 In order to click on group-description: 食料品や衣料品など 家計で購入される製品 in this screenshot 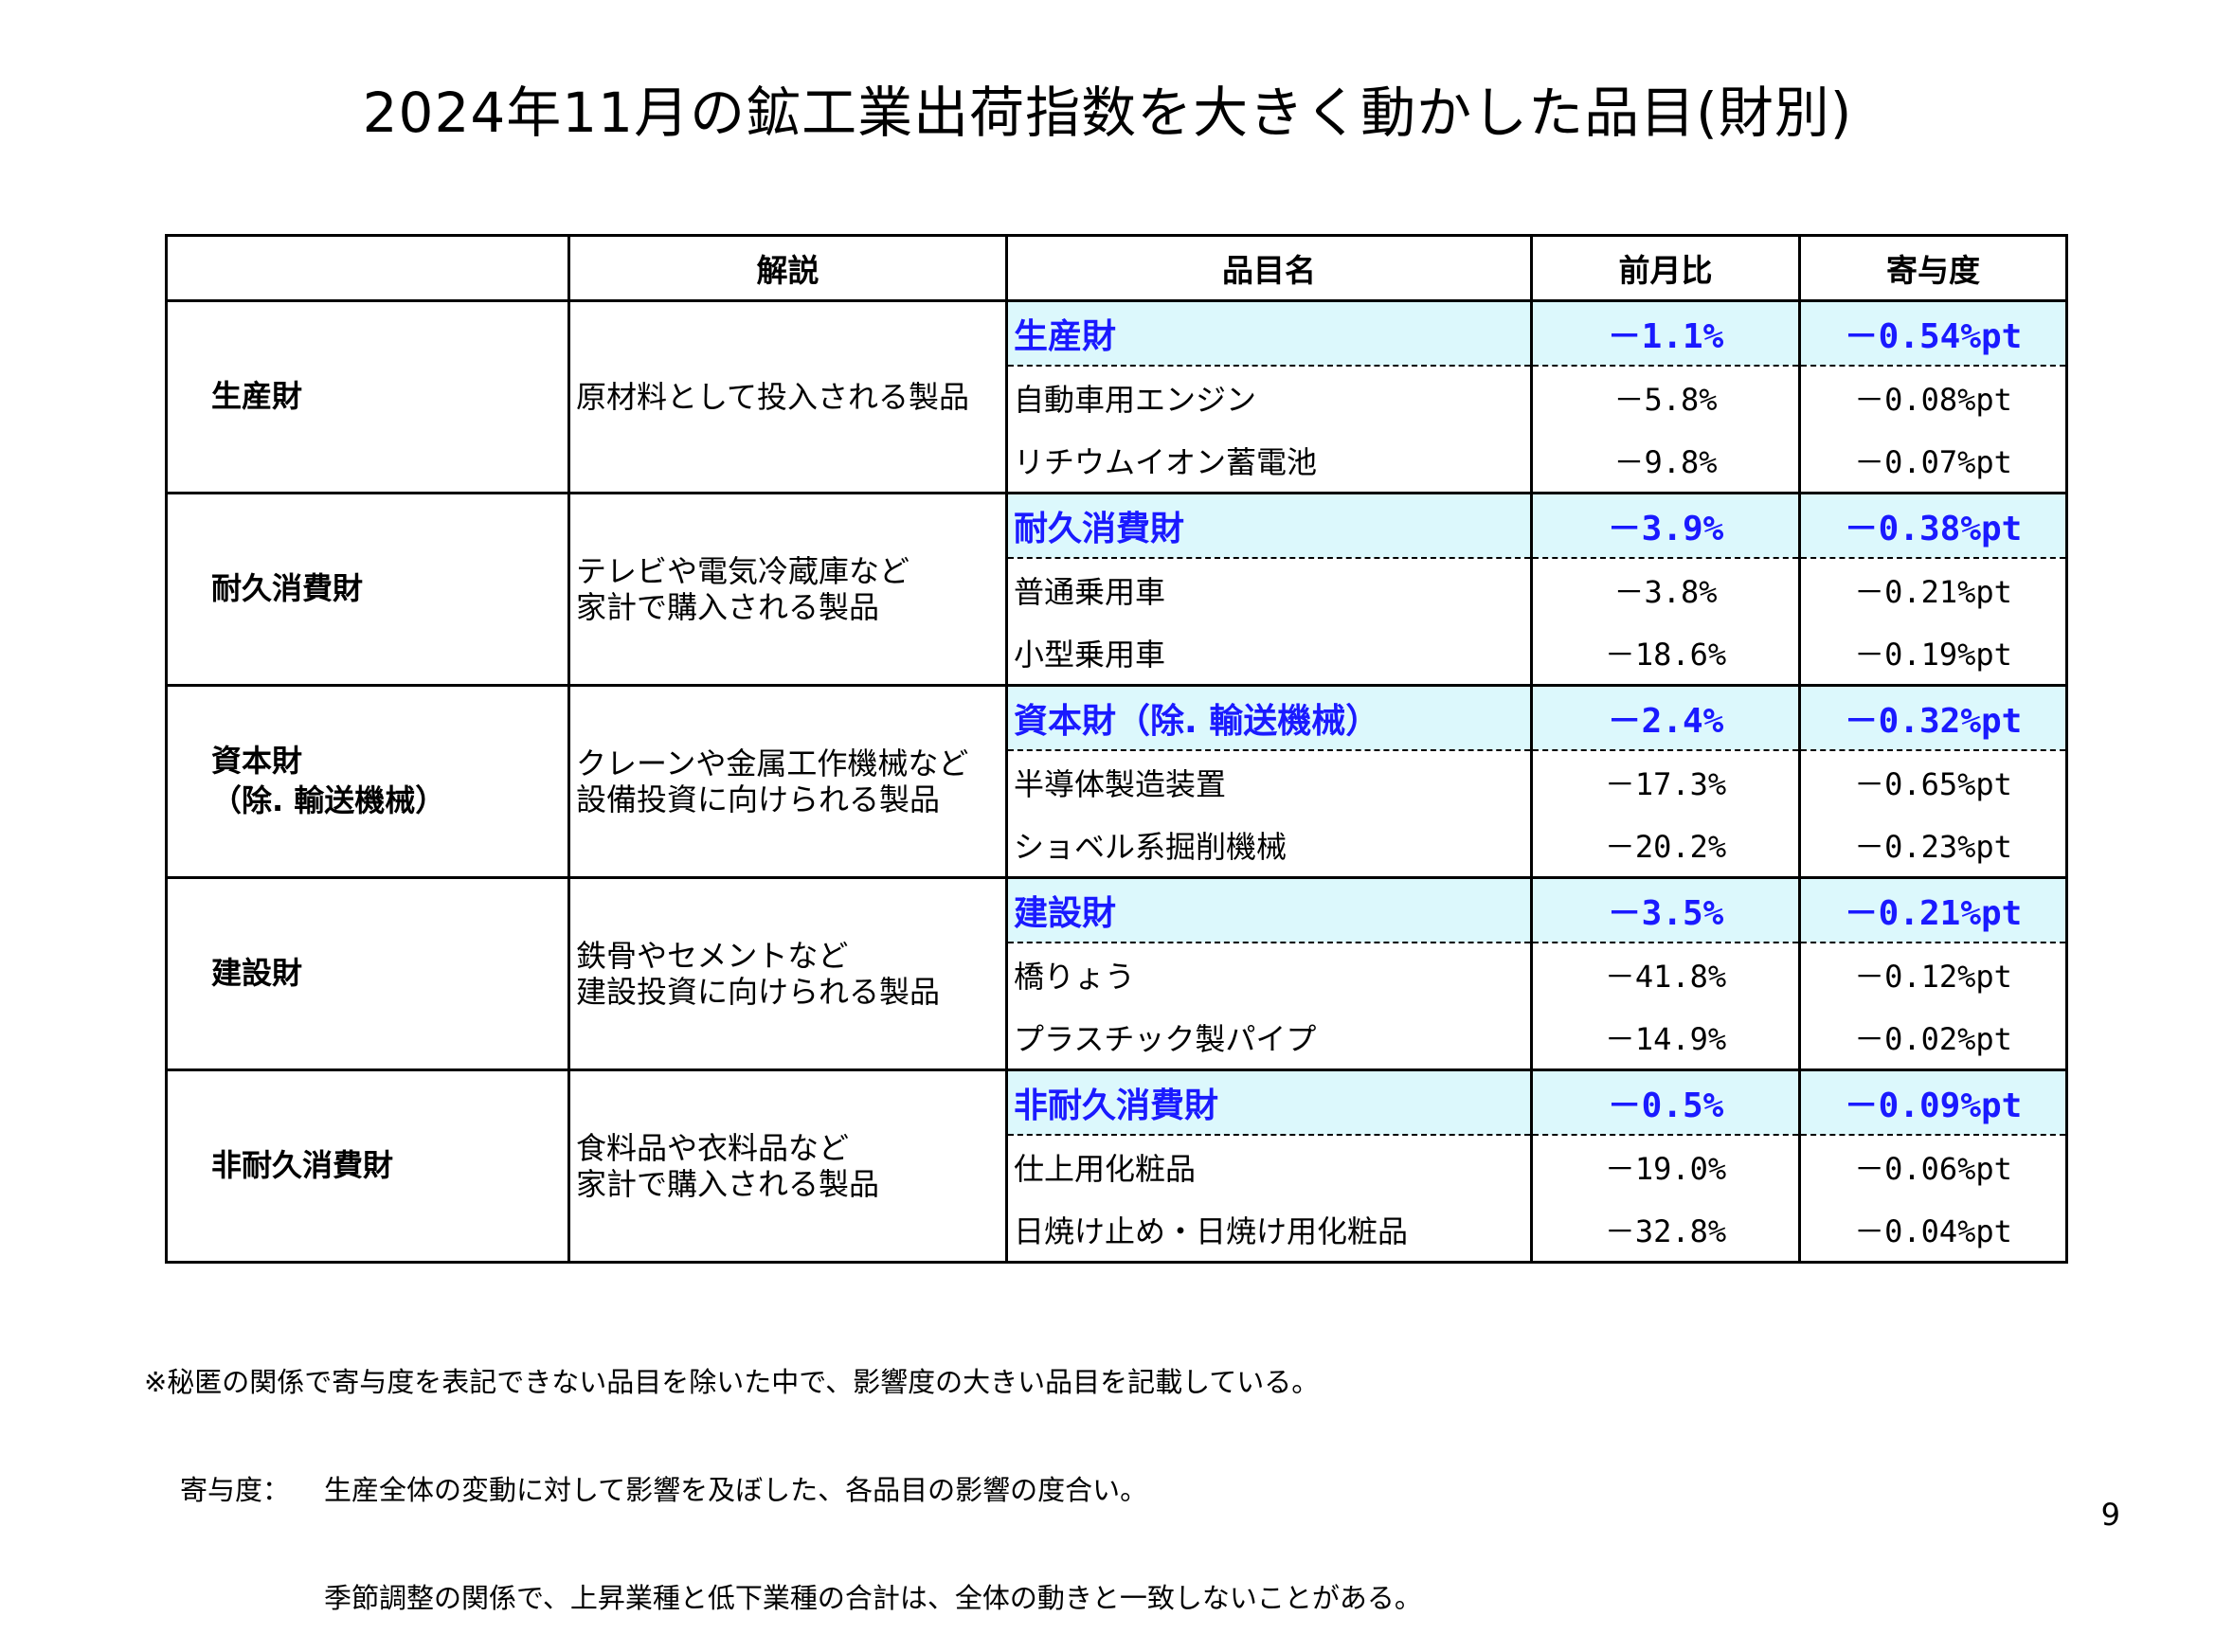, I will do `click(788, 1166)`.